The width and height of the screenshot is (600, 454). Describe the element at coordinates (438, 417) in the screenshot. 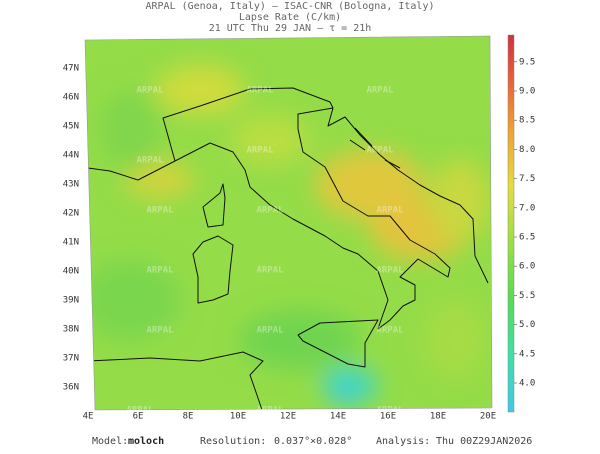

I see `lon-label: 18E` at that location.